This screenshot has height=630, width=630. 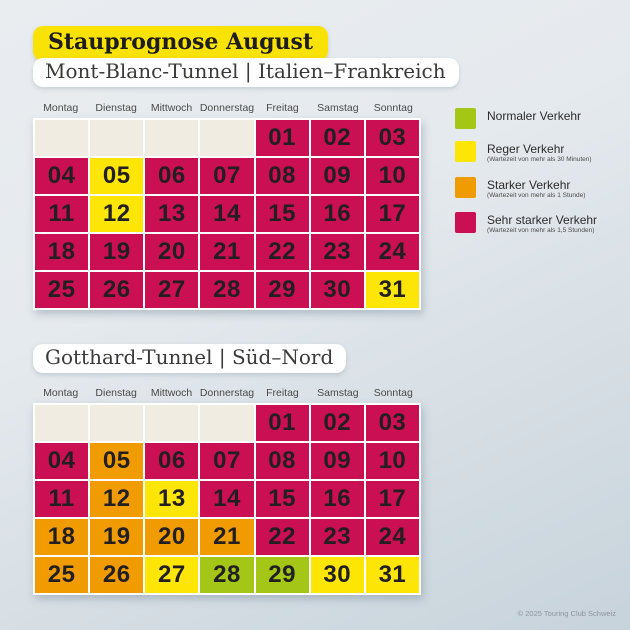 I want to click on calendar-subtitle-mont-blanc: Mont-Blanc-Tunnel | Italien–Frankreich, so click(x=246, y=72).